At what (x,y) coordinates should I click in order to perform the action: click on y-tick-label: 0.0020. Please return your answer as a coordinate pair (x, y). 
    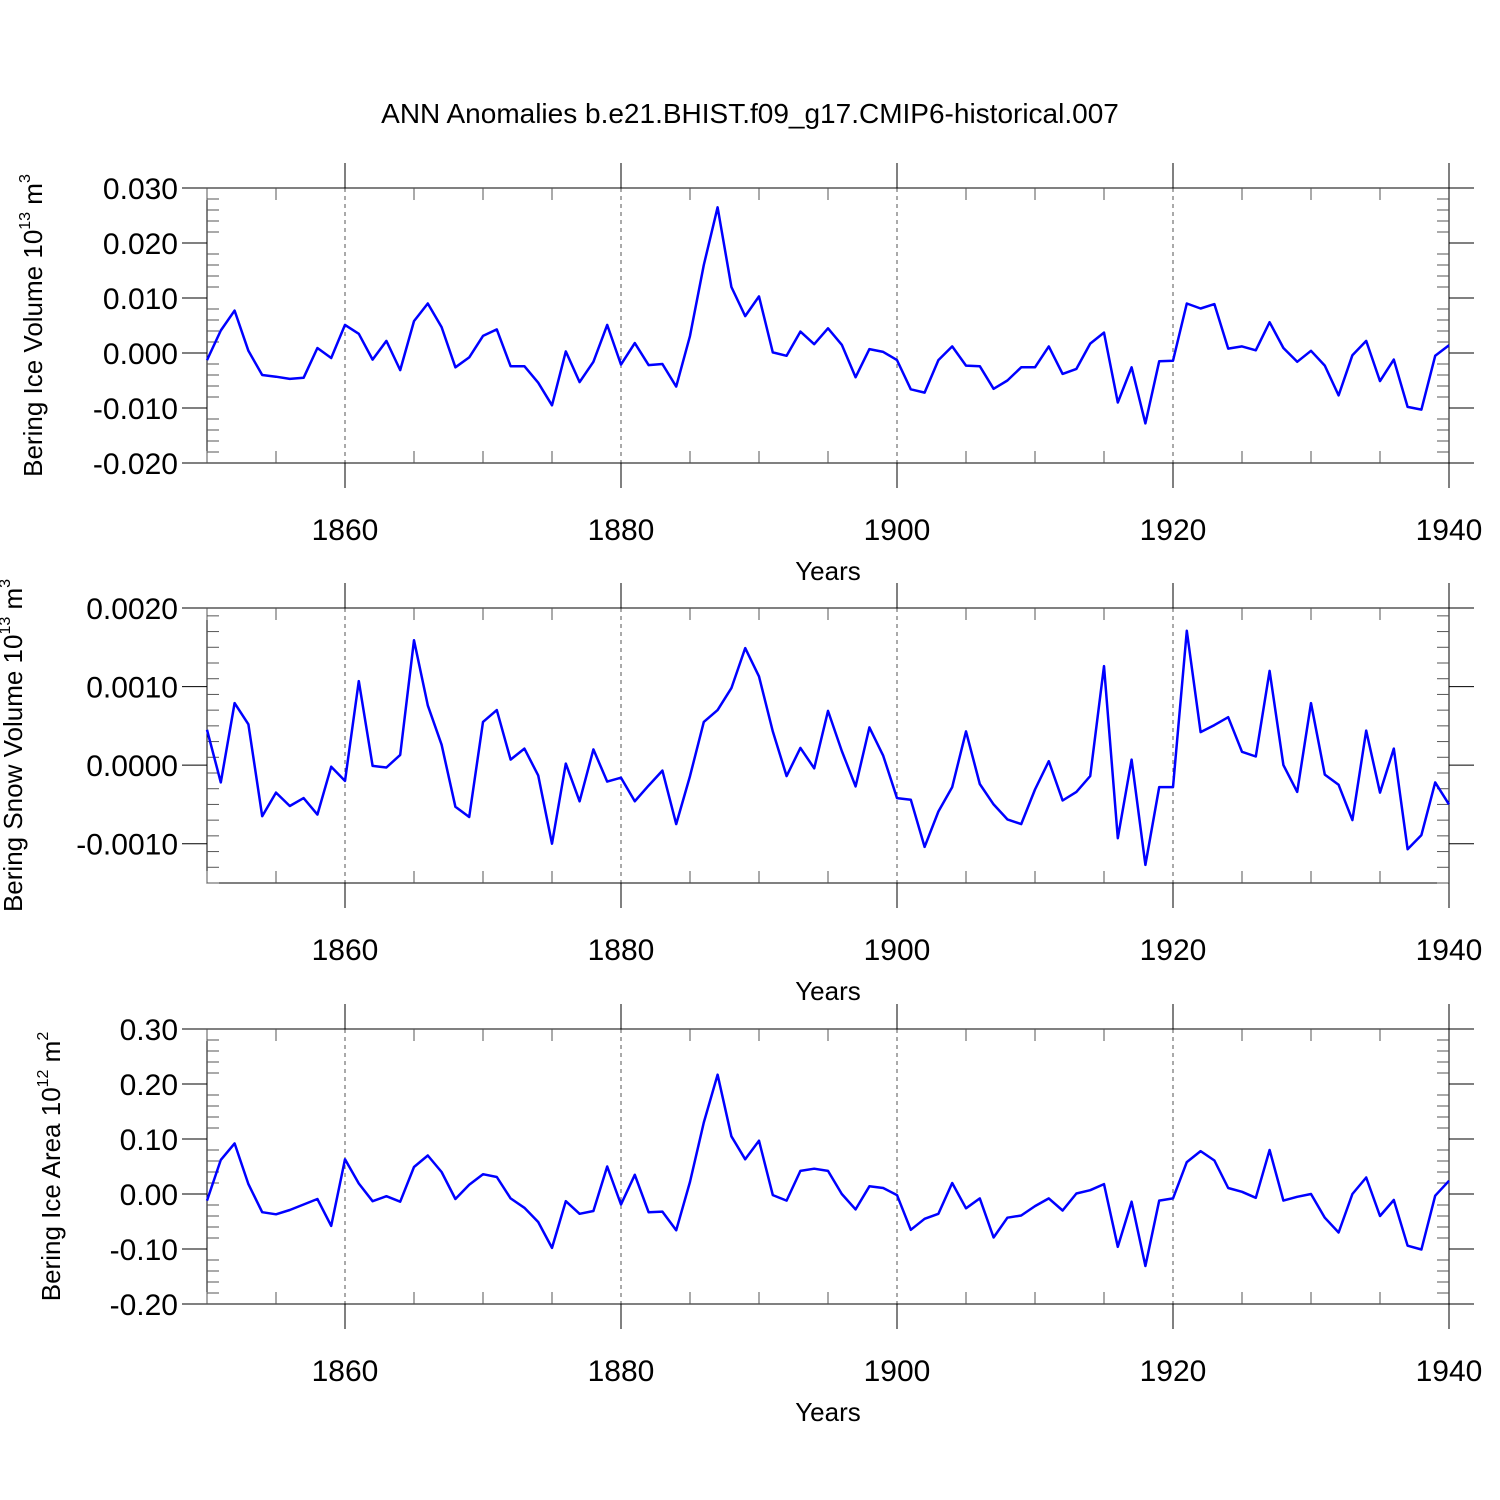
    Looking at the image, I should click on (132, 609).